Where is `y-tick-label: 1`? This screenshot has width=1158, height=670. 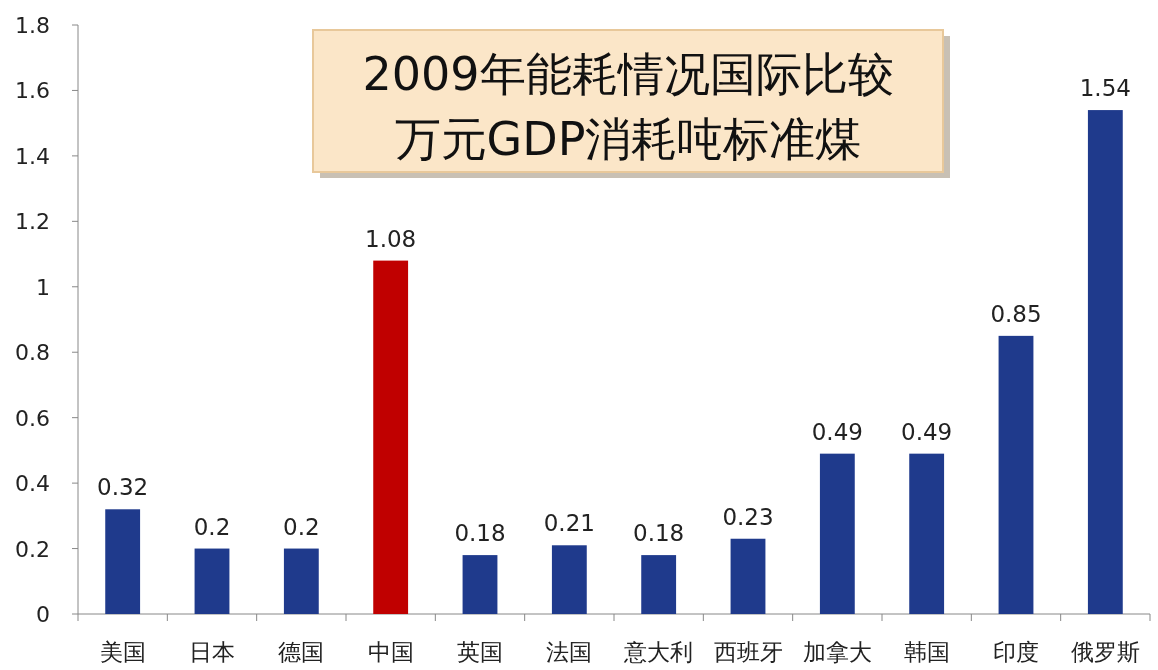 y-tick-label: 1 is located at coordinates (43, 287).